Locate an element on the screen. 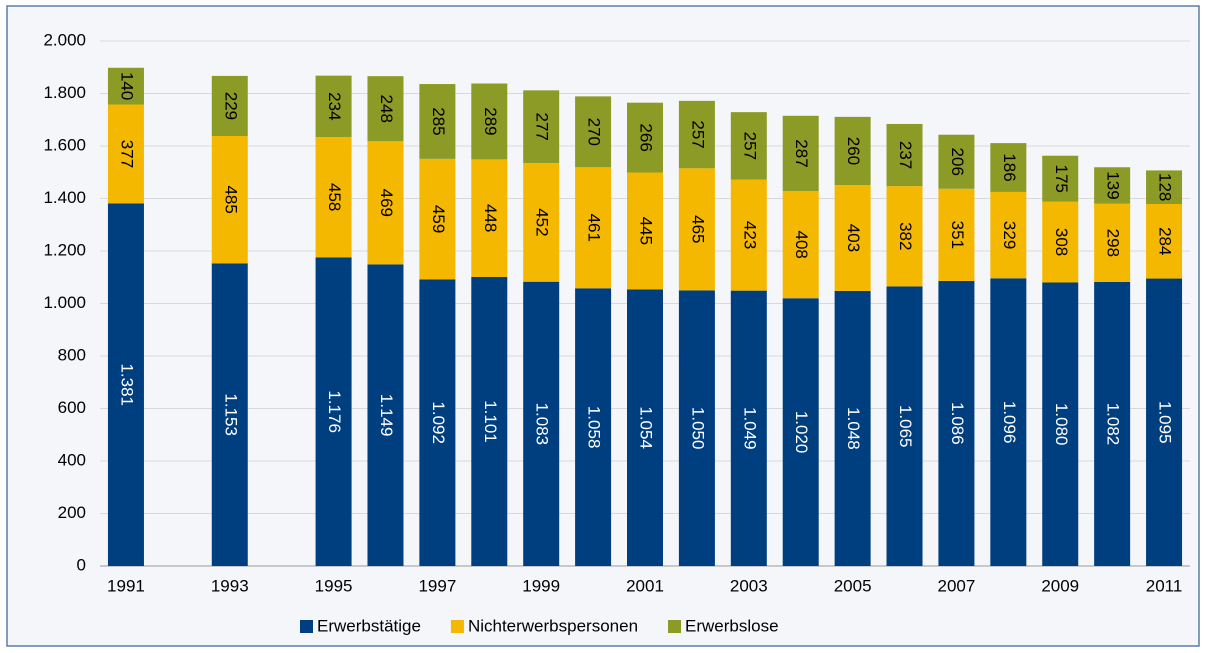 The image size is (1206, 653). data-label: 377 is located at coordinates (126, 154).